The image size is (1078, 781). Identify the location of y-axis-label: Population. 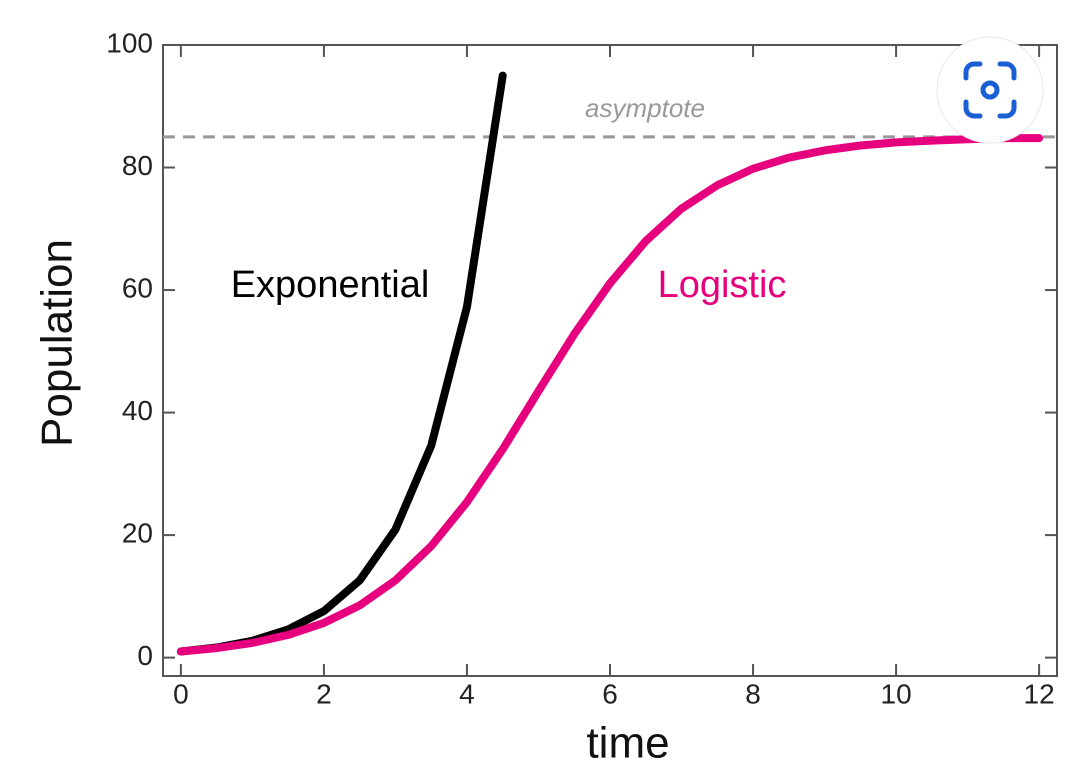
(57, 343).